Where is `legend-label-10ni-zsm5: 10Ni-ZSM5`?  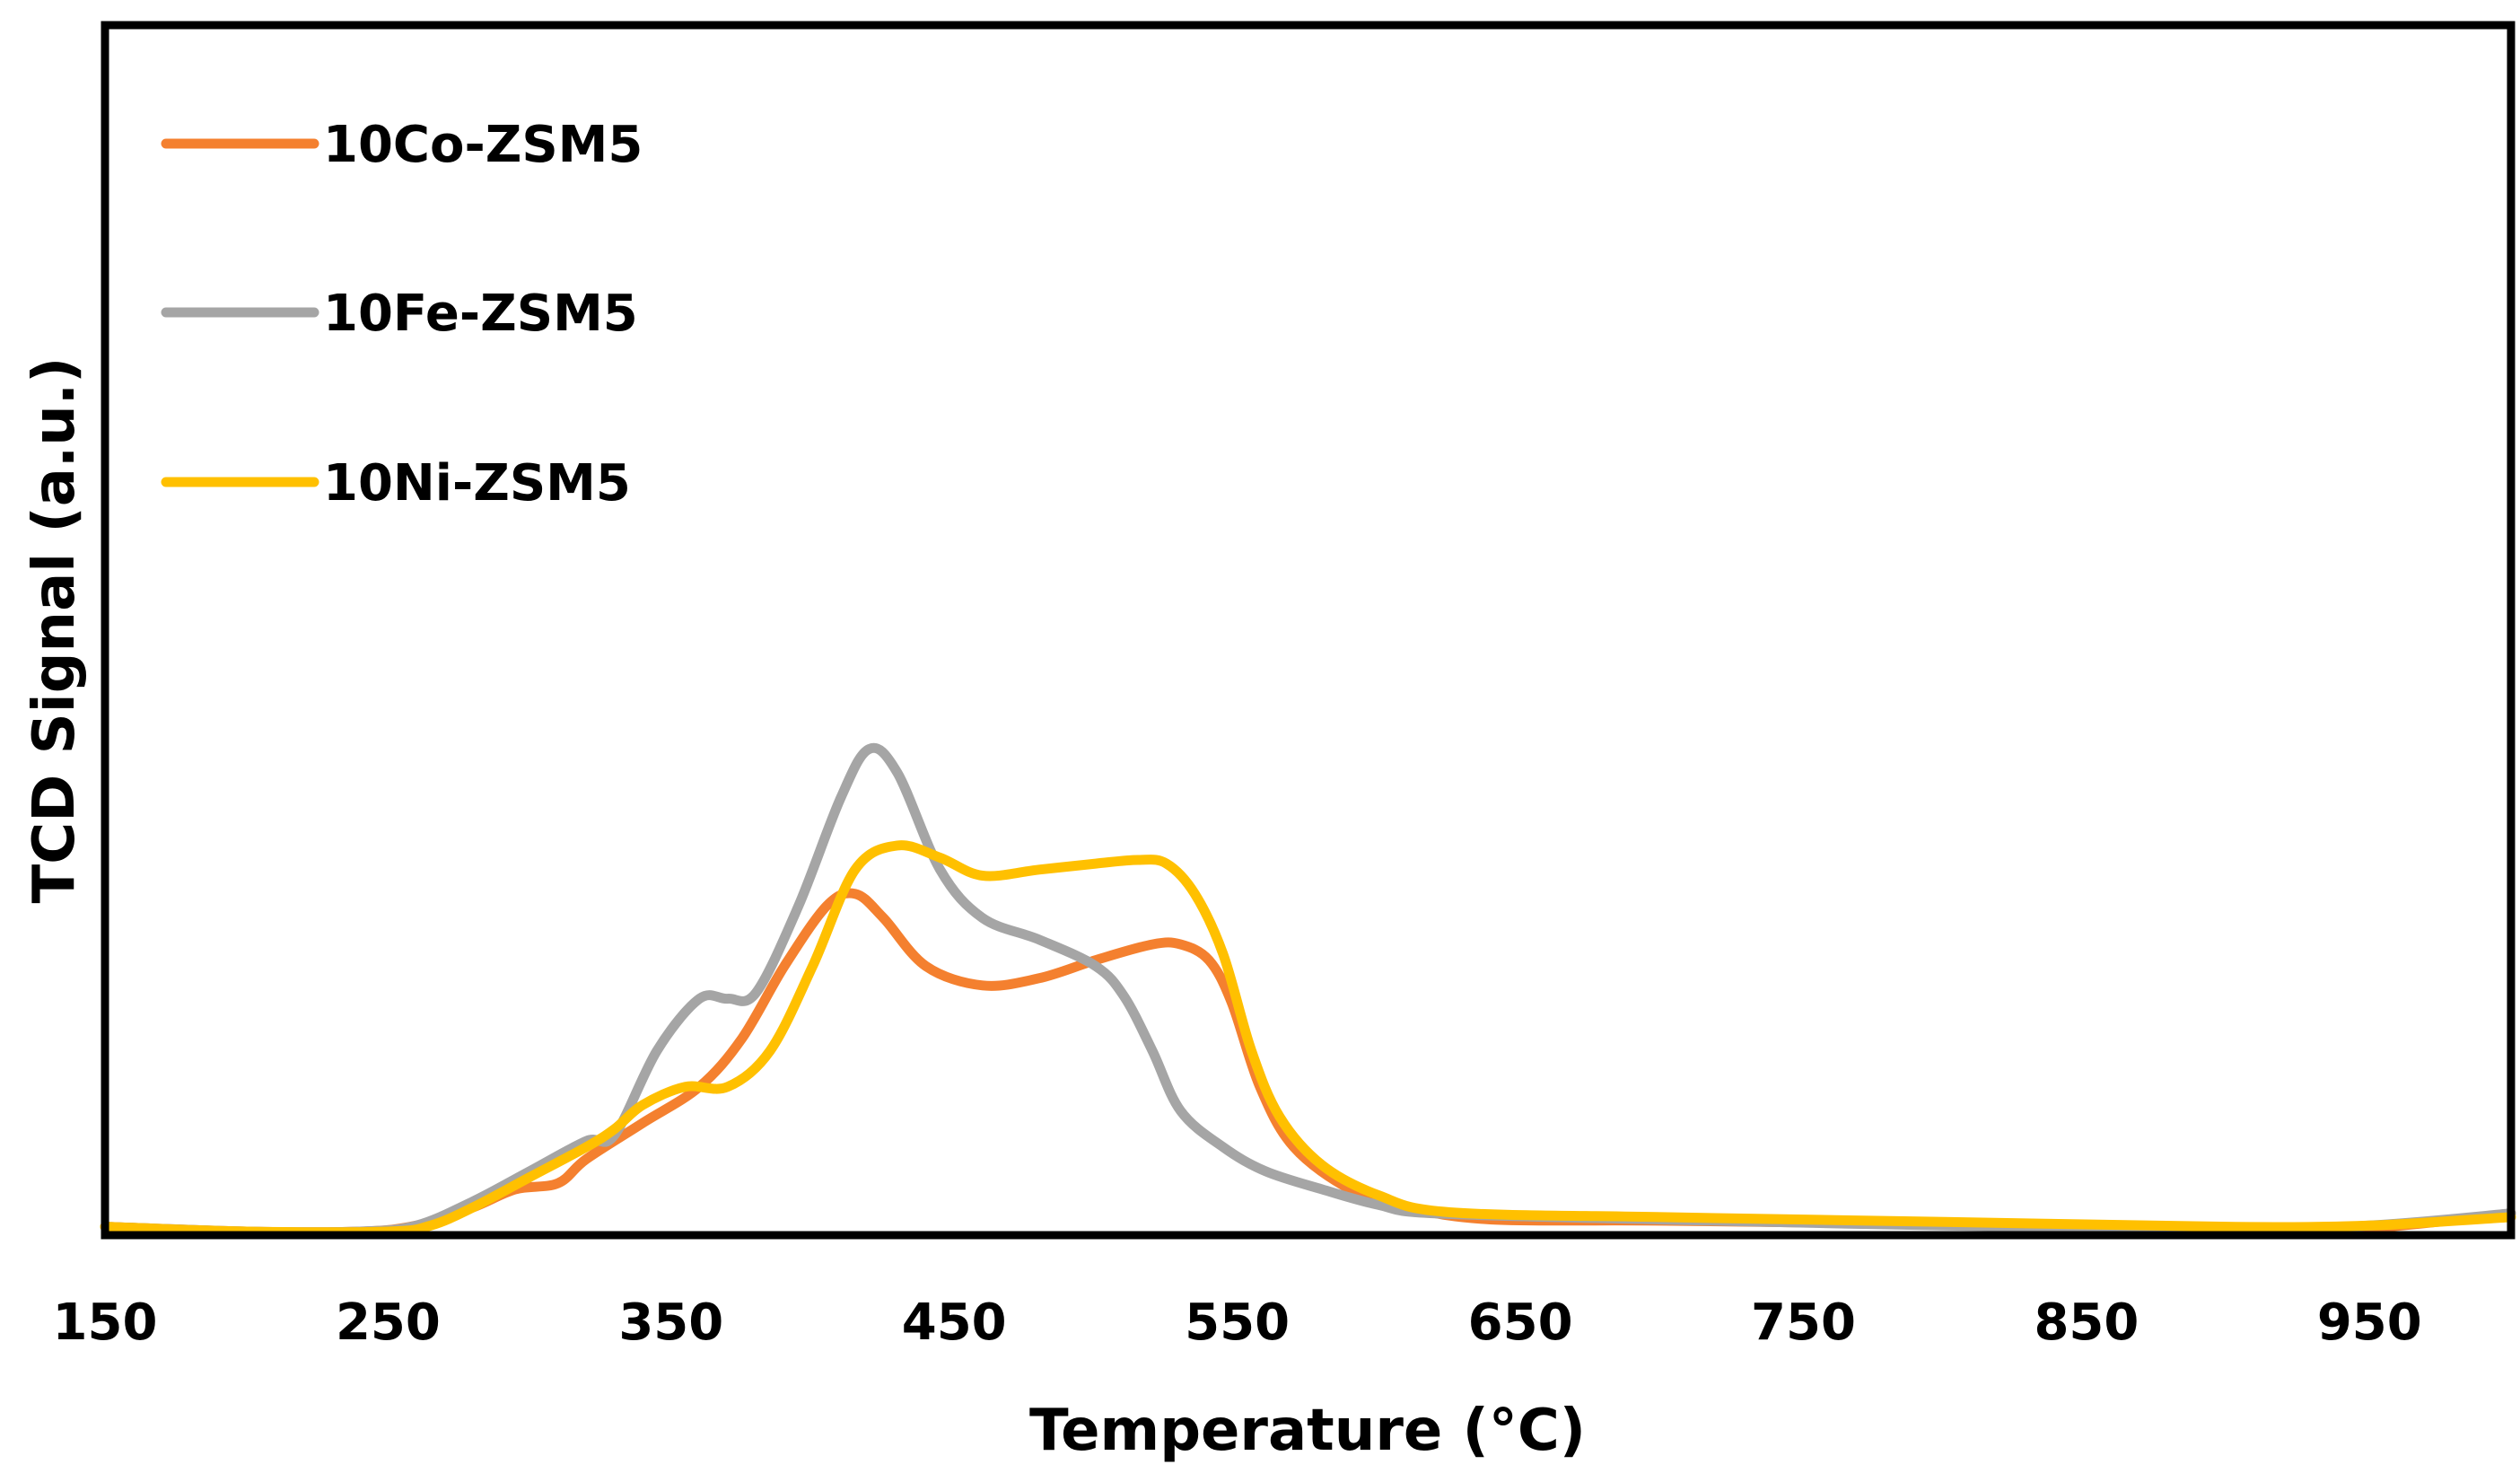 legend-label-10ni-zsm5: 10Ni-ZSM5 is located at coordinates (477, 483).